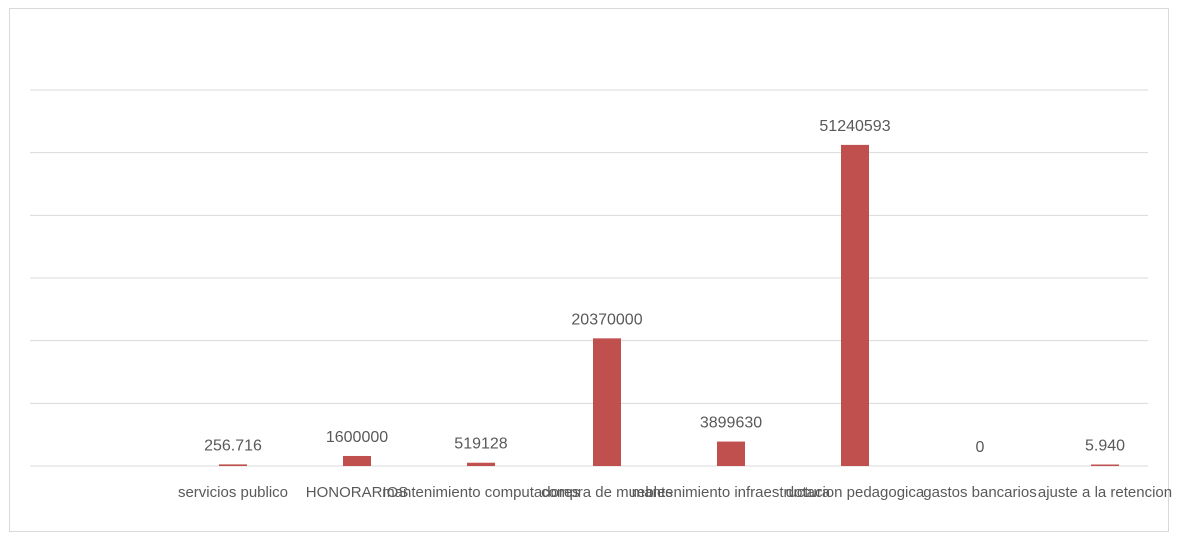 This screenshot has height=539, width=1181. I want to click on data-label: 0, so click(980, 447).